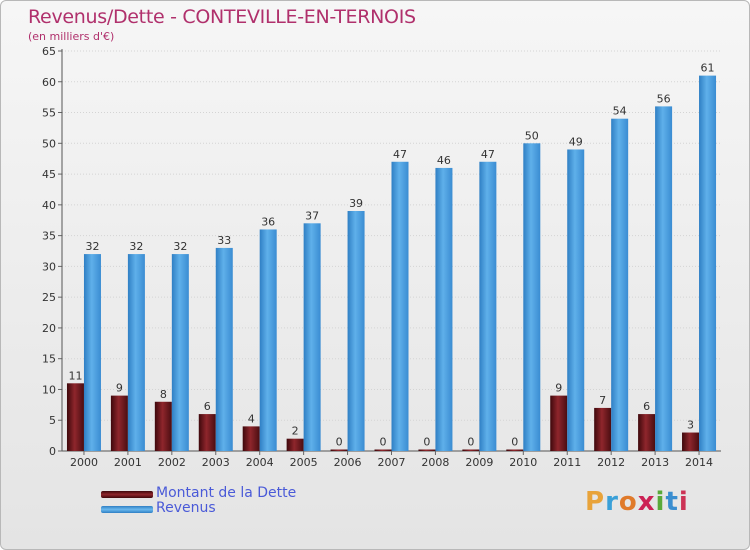 The height and width of the screenshot is (550, 750). I want to click on logo-letter: t, so click(672, 502).